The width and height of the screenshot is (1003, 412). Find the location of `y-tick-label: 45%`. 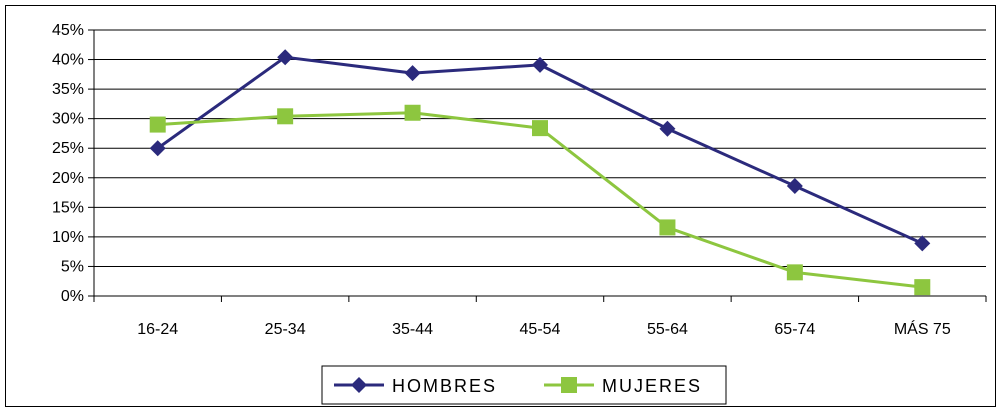

y-tick-label: 45% is located at coordinates (68, 30).